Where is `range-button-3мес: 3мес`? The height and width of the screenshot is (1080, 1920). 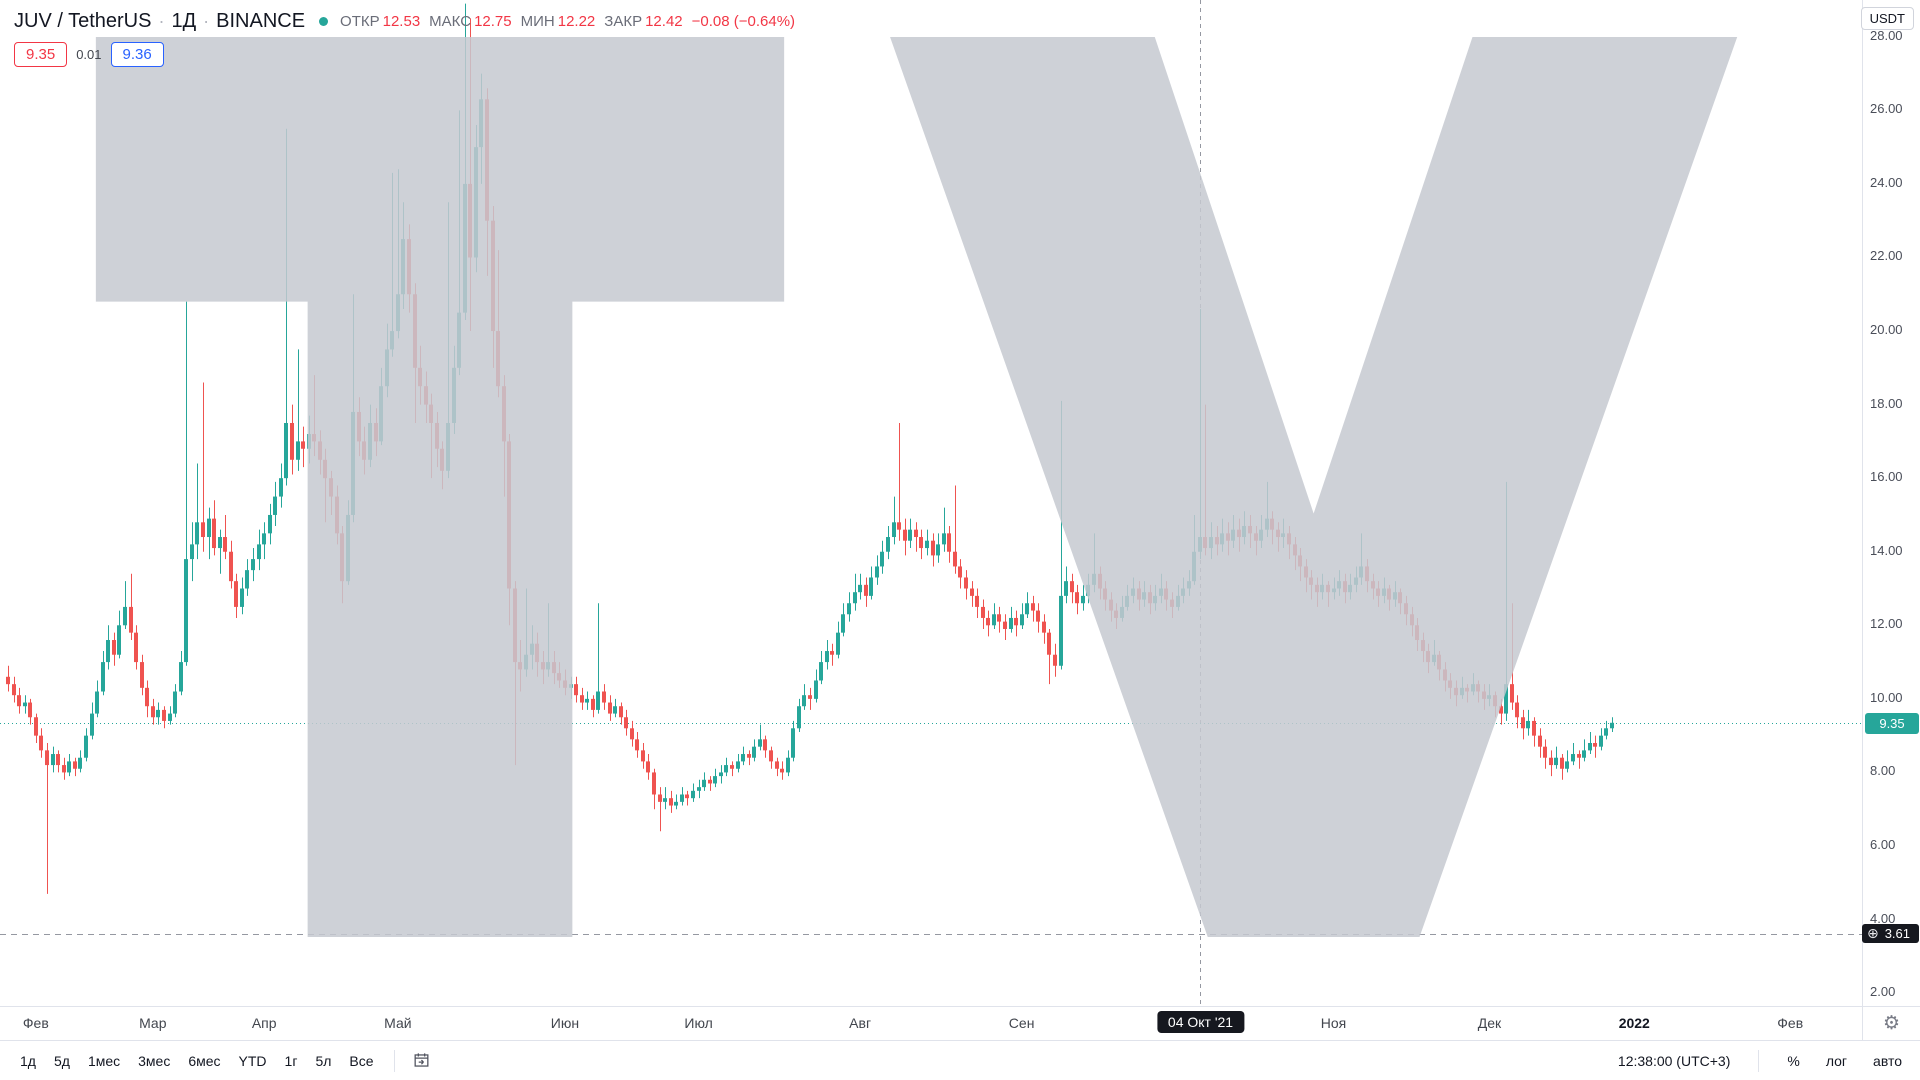
range-button-3мес: 3мес is located at coordinates (154, 1061).